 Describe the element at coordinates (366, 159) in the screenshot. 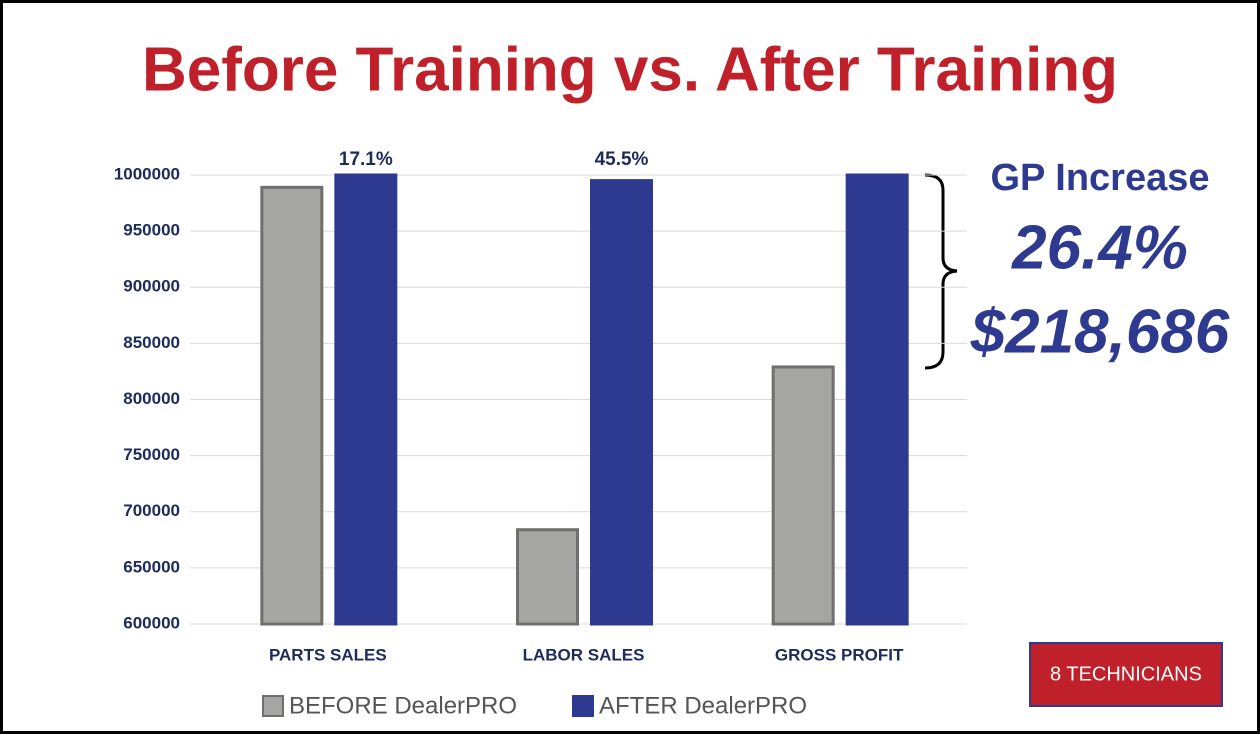

I see `annotation: 17.1%` at that location.